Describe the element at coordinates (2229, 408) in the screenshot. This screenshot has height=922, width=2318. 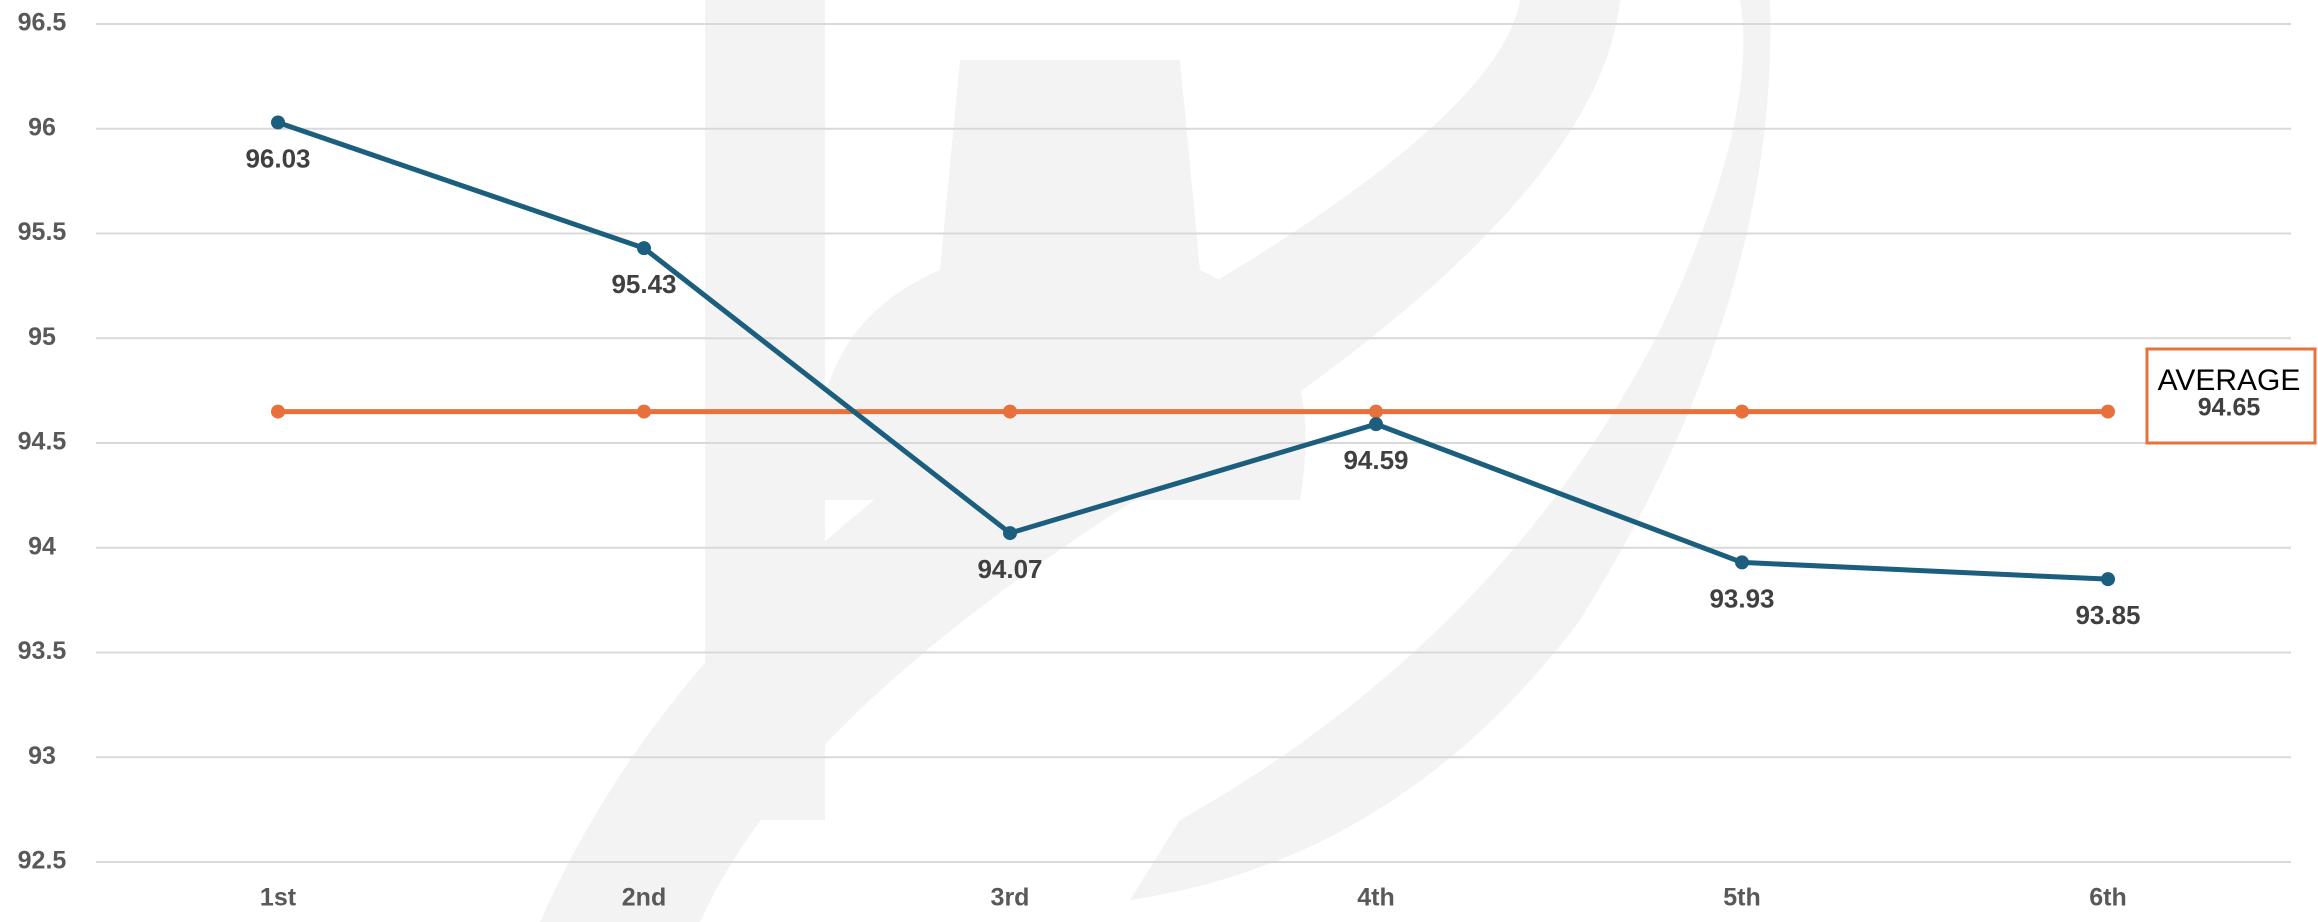
I see `callout-value: 94.65` at that location.